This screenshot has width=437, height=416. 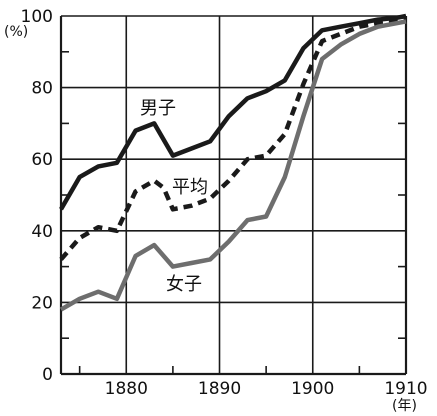 What do you see at coordinates (312, 389) in the screenshot?
I see `x-tick-label: 1900` at bounding box center [312, 389].